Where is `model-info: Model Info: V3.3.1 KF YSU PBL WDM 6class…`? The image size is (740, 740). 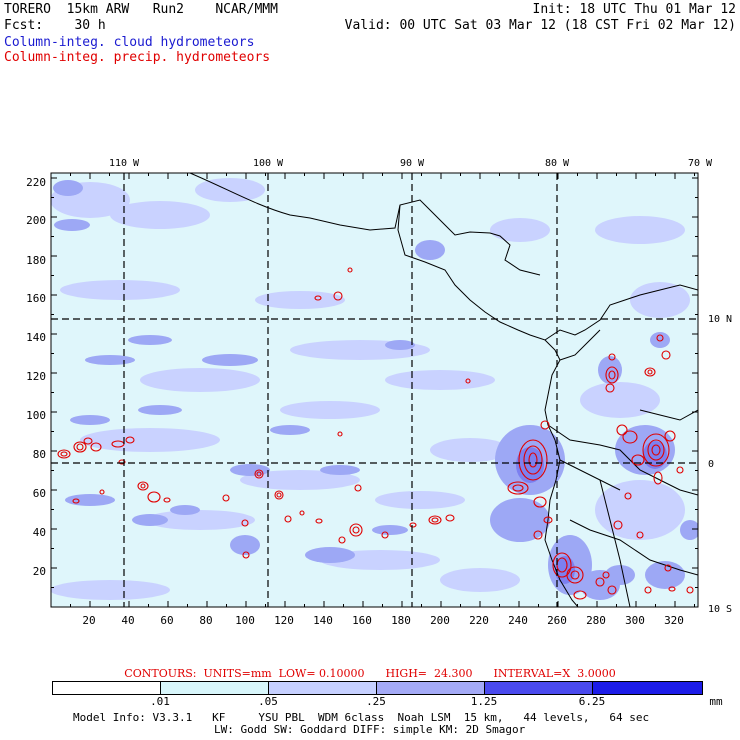
model-info: Model Info: V3.3.1 KF YSU PBL WDM 6class… is located at coordinates (361, 717).